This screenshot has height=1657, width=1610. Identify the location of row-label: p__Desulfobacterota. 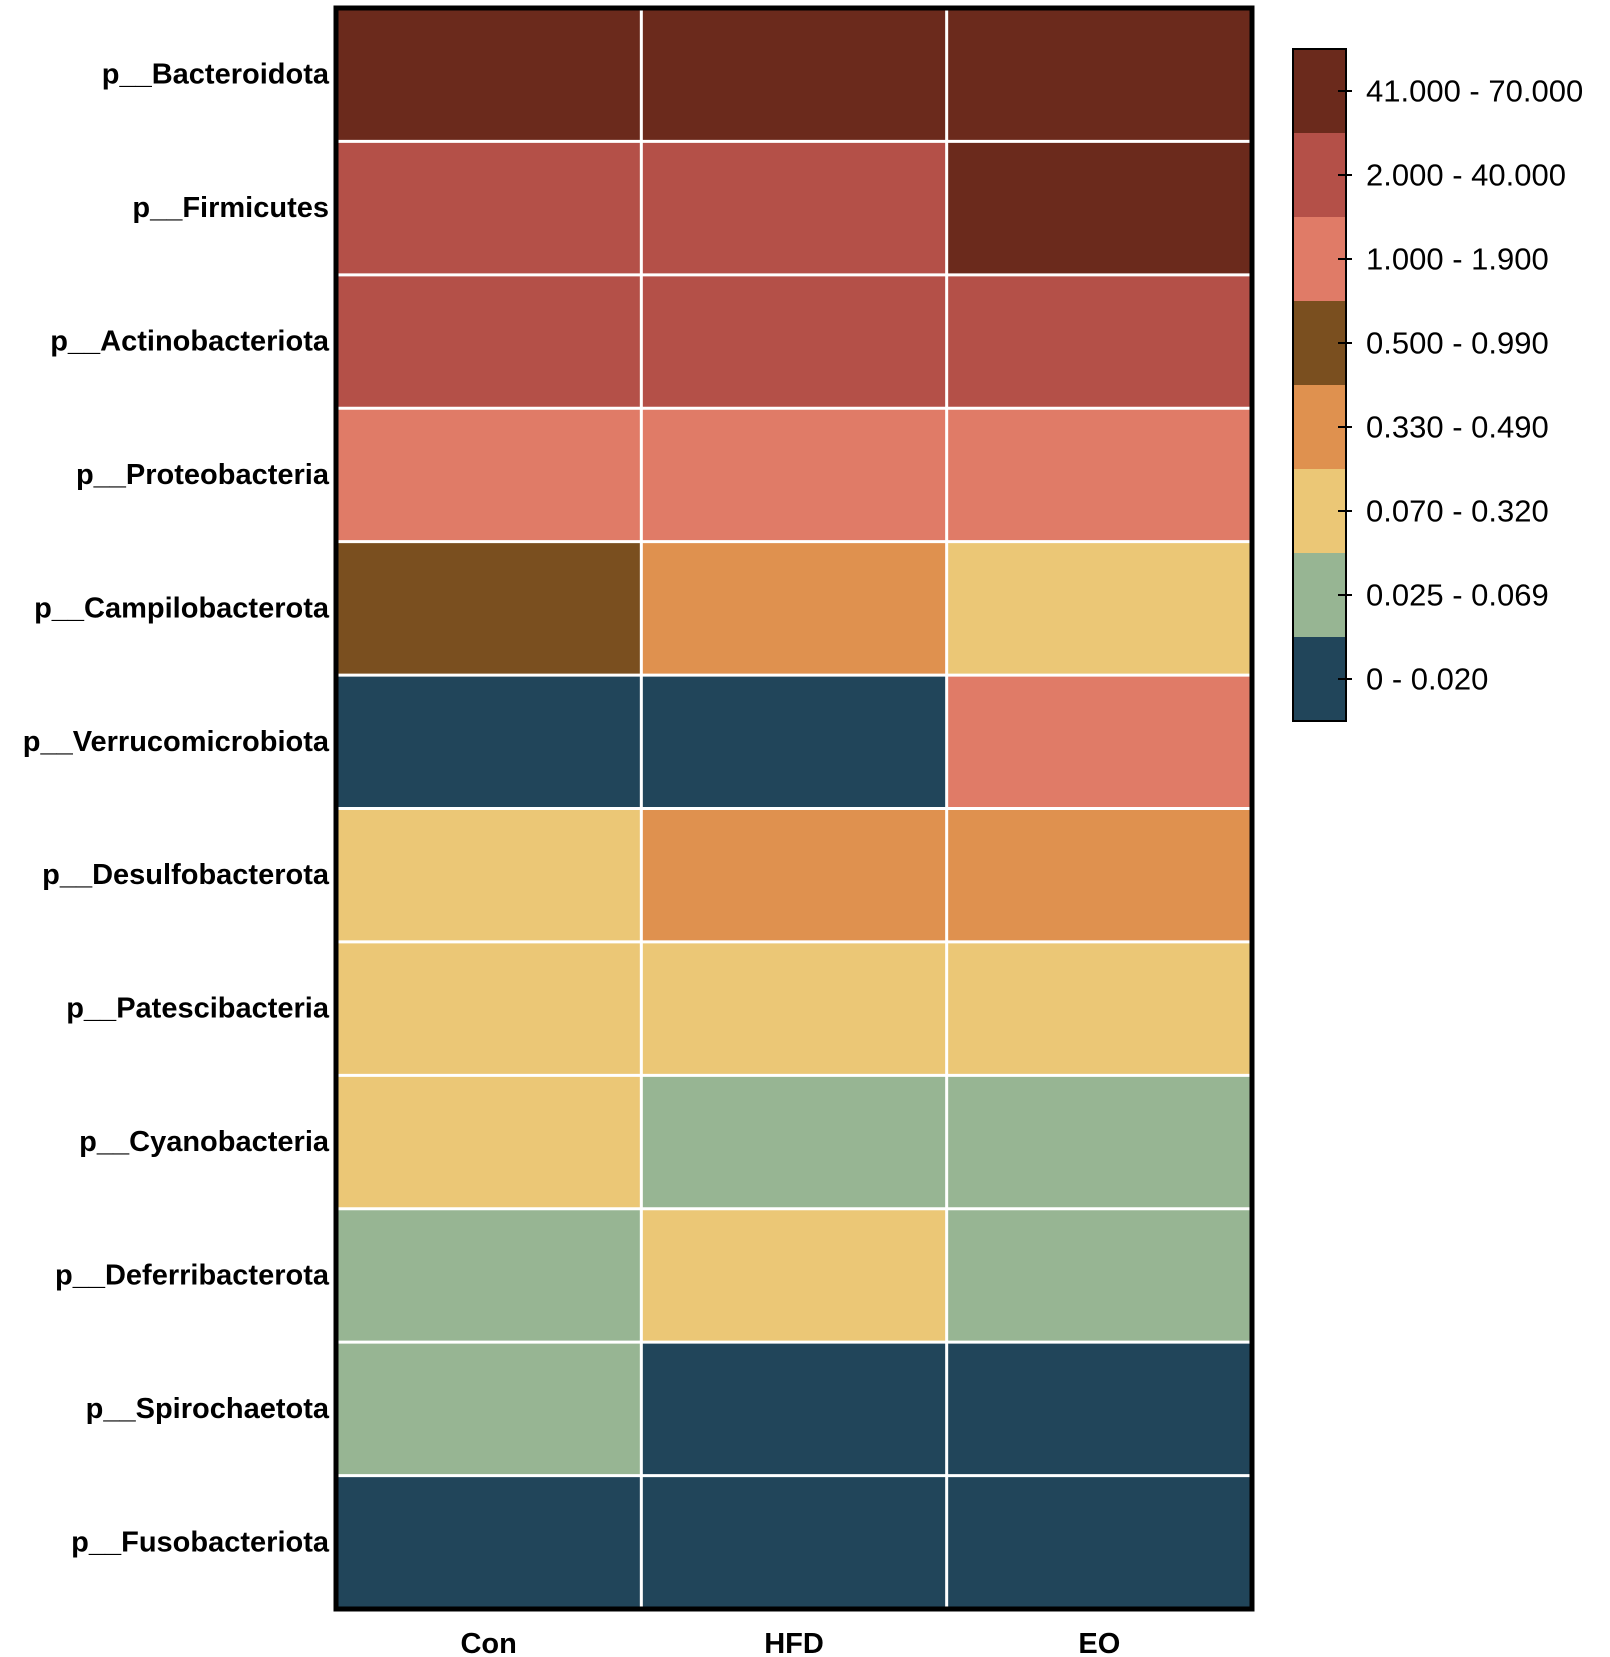
(186, 875).